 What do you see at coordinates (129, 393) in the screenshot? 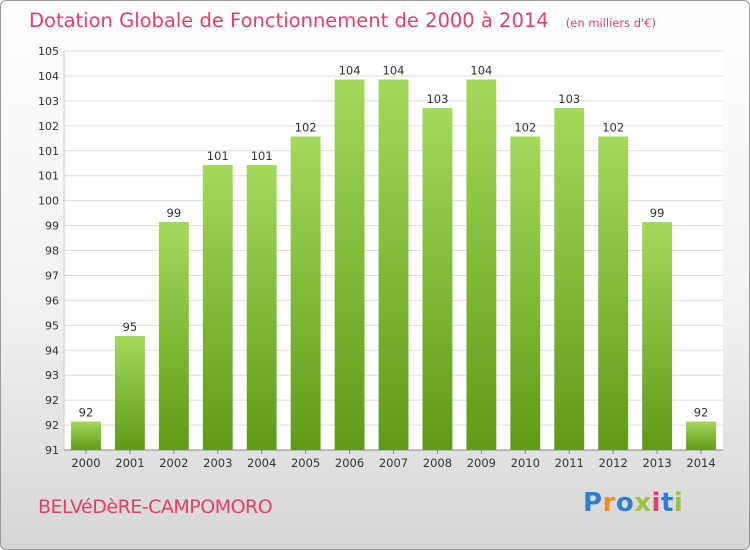
I see `bar-2001` at bounding box center [129, 393].